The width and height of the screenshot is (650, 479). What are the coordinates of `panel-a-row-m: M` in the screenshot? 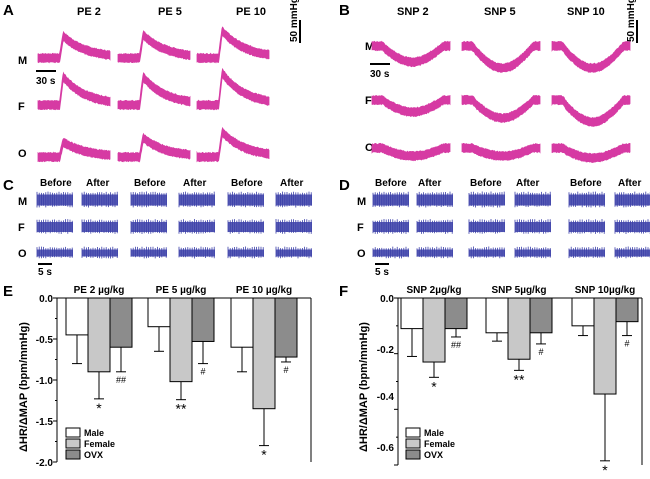 It's located at (22, 61).